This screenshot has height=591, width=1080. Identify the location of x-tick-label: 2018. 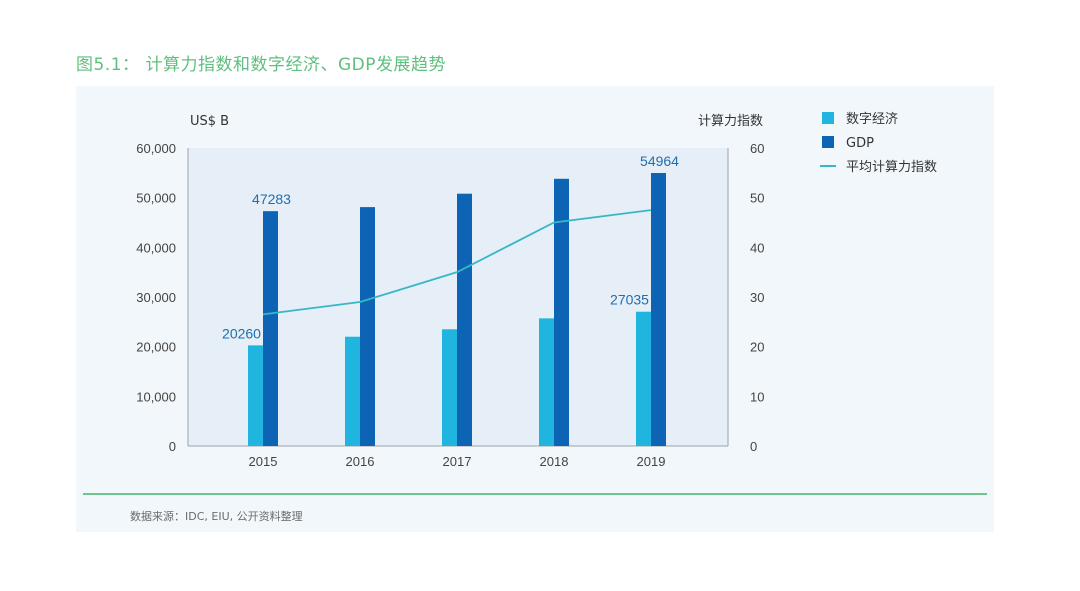
(554, 461).